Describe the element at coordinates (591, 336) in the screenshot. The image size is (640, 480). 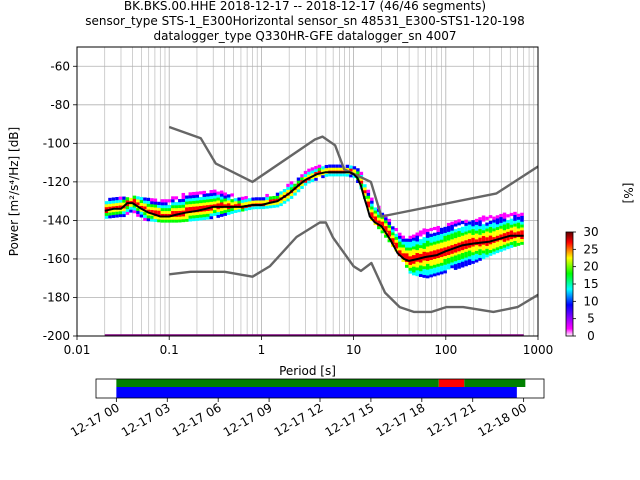
I see `colorbar-tick-label: 0` at that location.